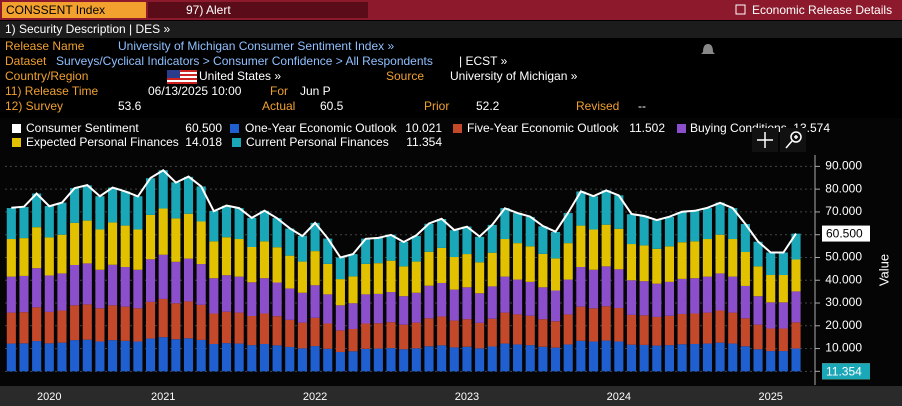  Describe the element at coordinates (843, 211) in the screenshot. I see `y-tick-label: 70.000` at that location.